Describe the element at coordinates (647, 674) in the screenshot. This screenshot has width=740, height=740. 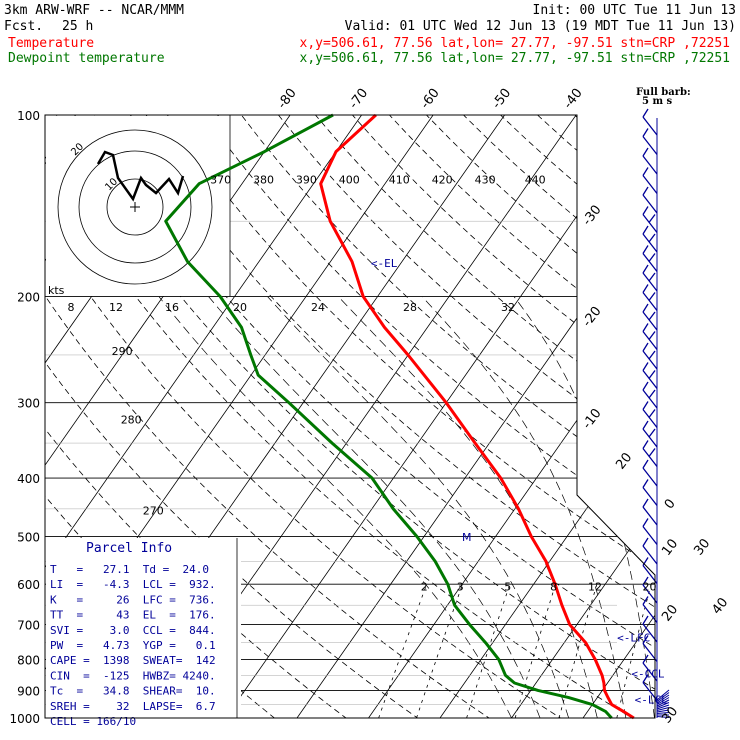
I see `level-marker-ccl: <-CCL` at that location.